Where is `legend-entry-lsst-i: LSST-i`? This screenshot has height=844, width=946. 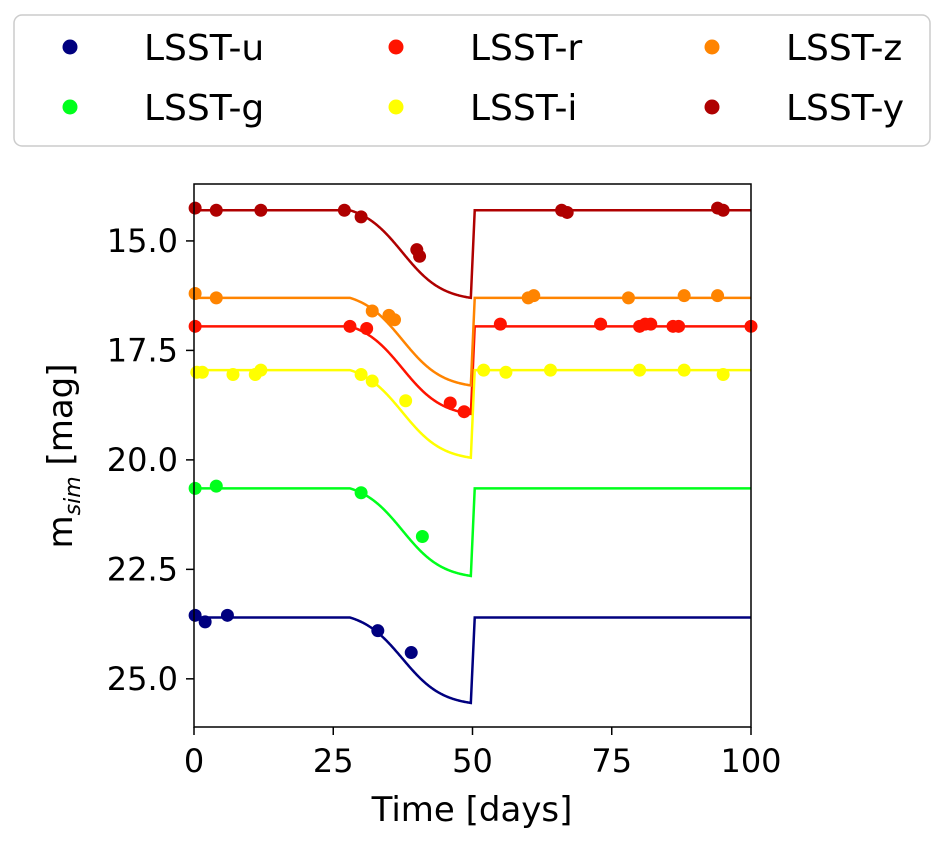
legend-entry-lsst-i: LSST-i is located at coordinates (482, 108).